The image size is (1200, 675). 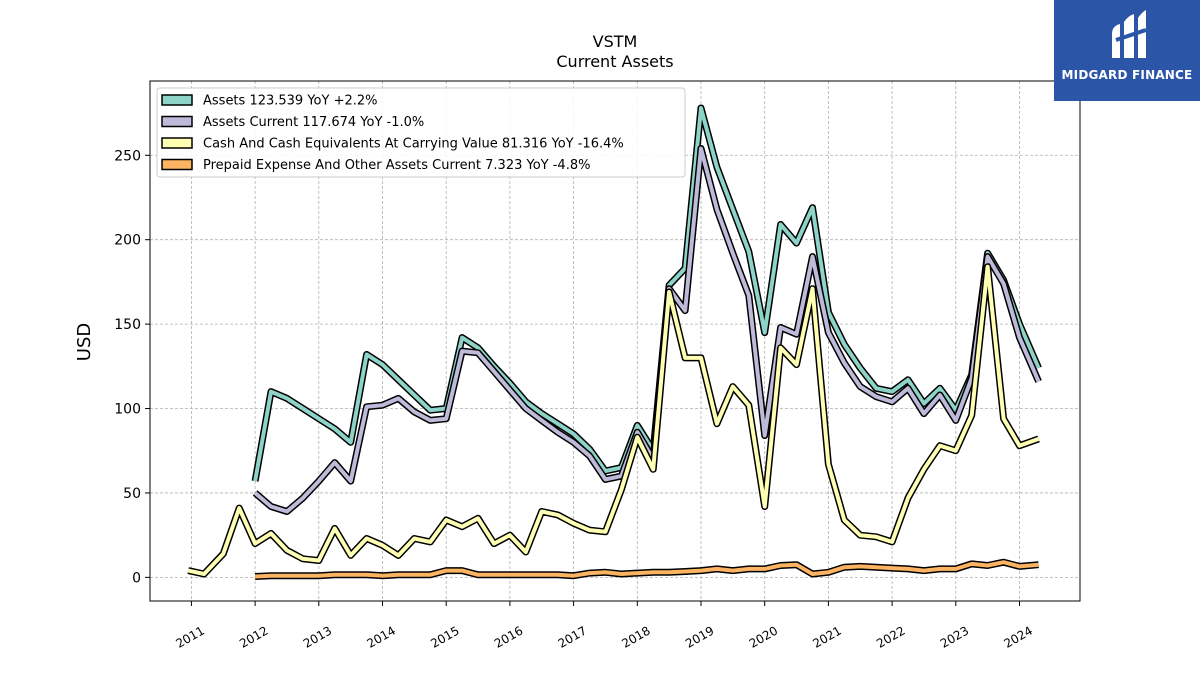 I want to click on x-tick-label: 2019, so click(x=699, y=636).